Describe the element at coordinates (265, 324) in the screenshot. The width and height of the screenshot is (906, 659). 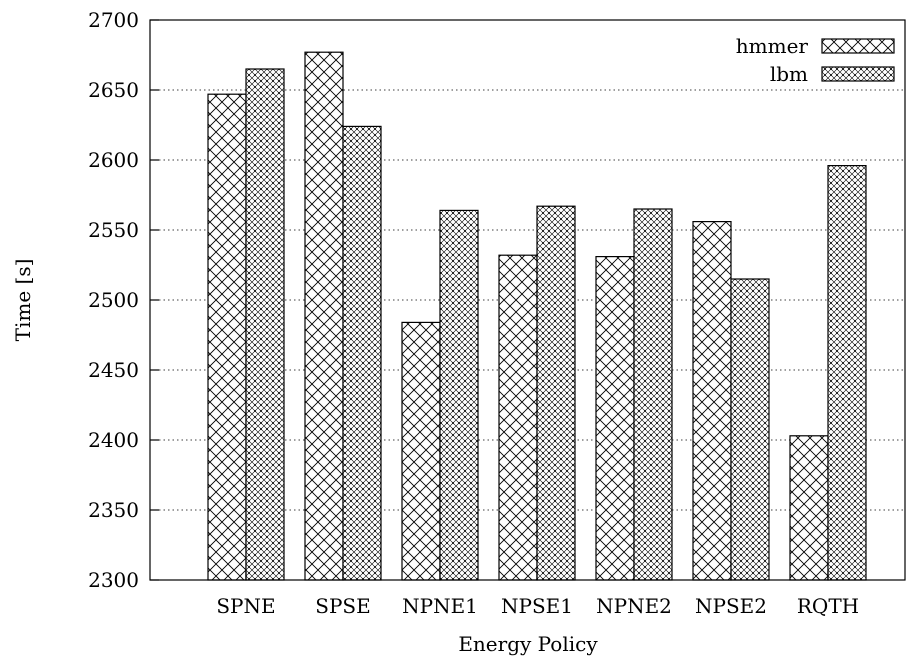
I see `bar-lbm-spne` at that location.